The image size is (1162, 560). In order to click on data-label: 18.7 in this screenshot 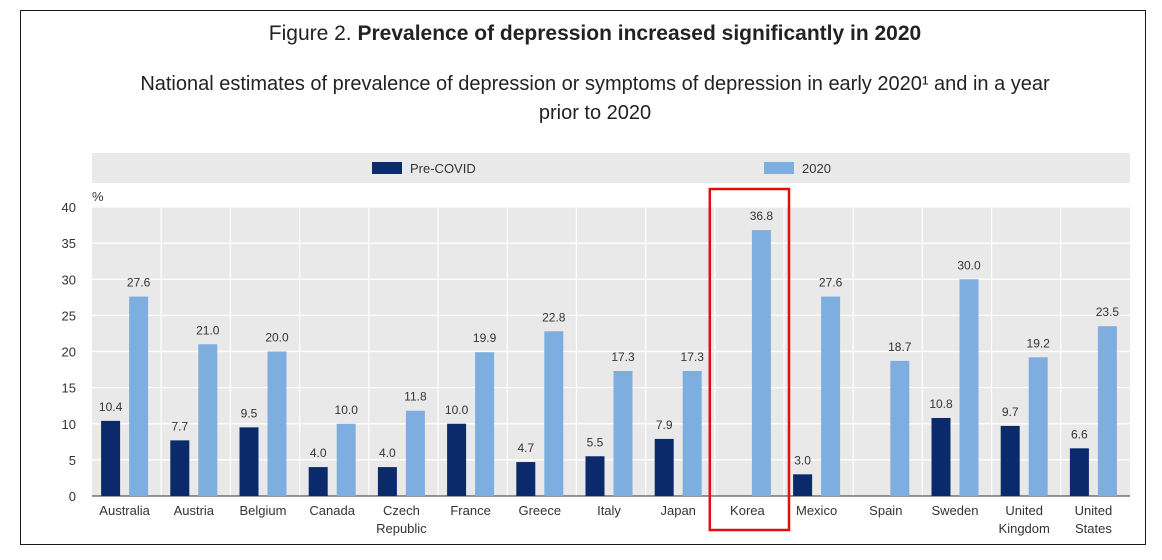, I will do `click(900, 347)`.